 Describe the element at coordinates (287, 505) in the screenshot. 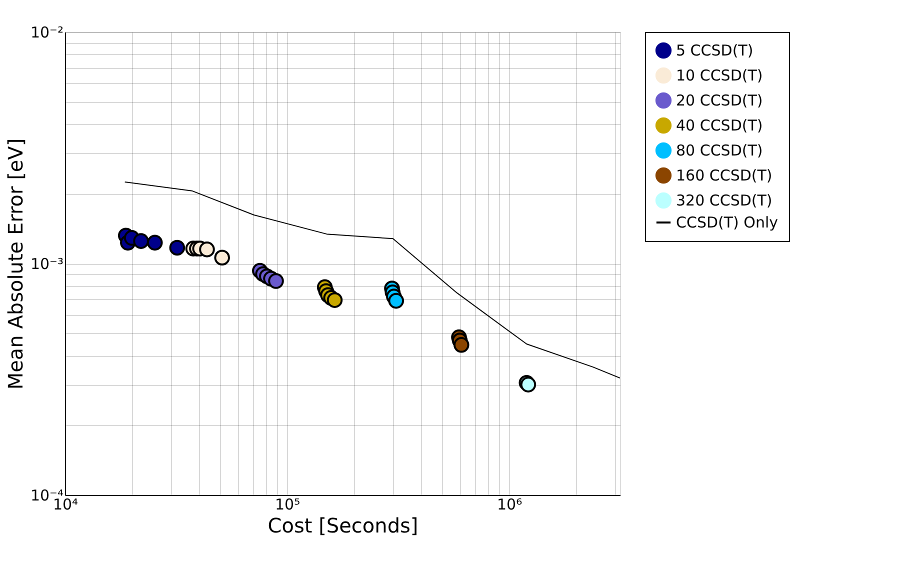

I see `x-tick-label: 10⁵` at that location.